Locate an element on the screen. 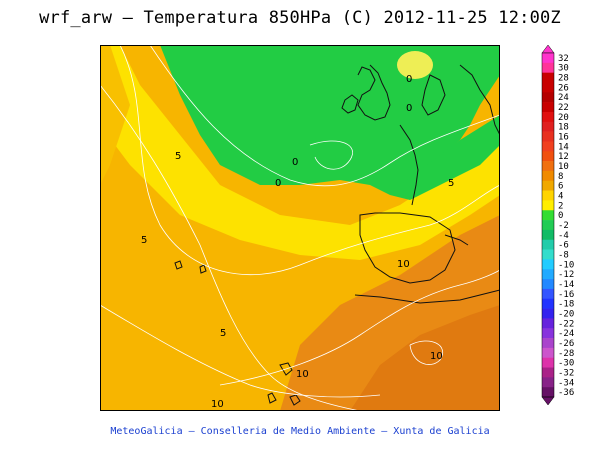 The height and width of the screenshot is (450, 600). colorbar-label: 30 is located at coordinates (563, 69).